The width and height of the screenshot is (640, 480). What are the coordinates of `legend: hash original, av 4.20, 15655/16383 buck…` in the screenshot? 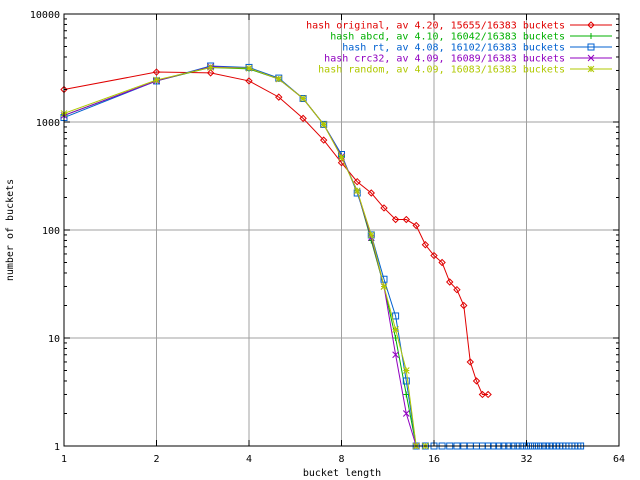 It's located at (459, 48).